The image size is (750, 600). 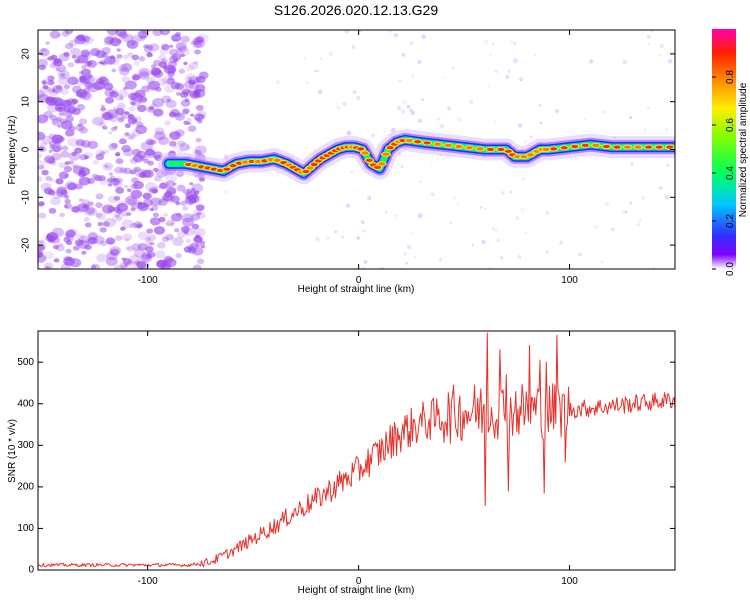 What do you see at coordinates (730, 77) in the screenshot?
I see `colorbar-tick-label: 0.8` at bounding box center [730, 77].